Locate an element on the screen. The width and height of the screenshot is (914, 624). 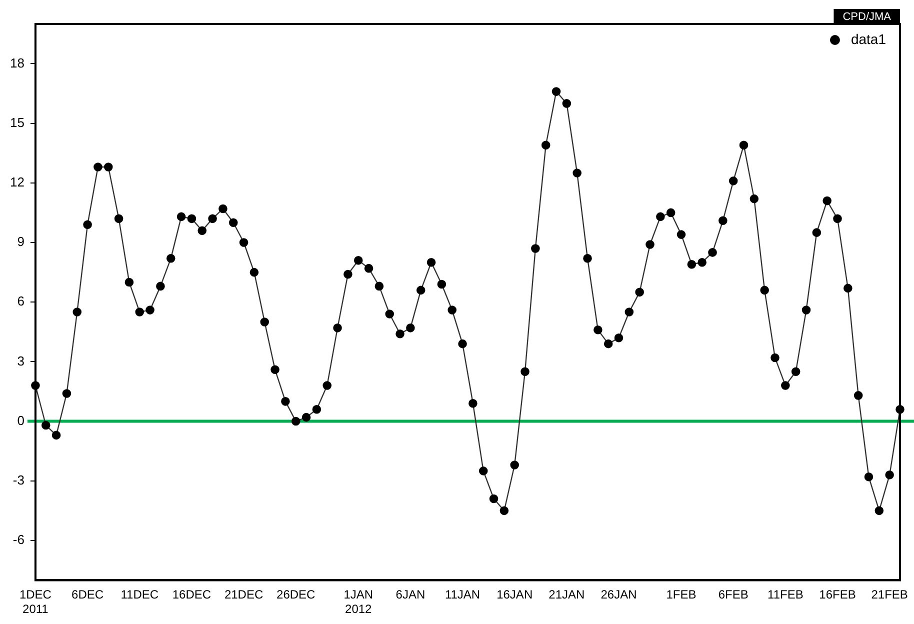
x-tick-label: 1DEC 2011 is located at coordinates (35, 602).